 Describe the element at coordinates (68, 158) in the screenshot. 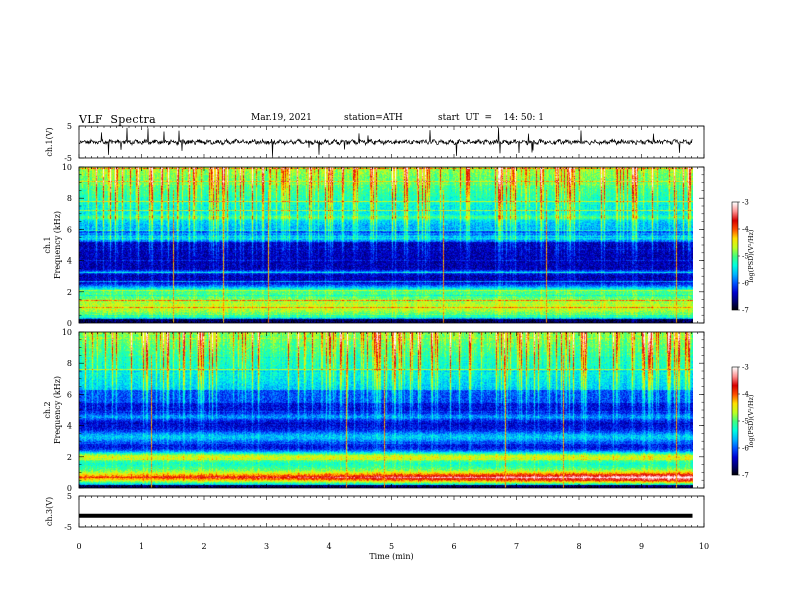

I see `ch1-waveform-ytick-label: -5` at that location.